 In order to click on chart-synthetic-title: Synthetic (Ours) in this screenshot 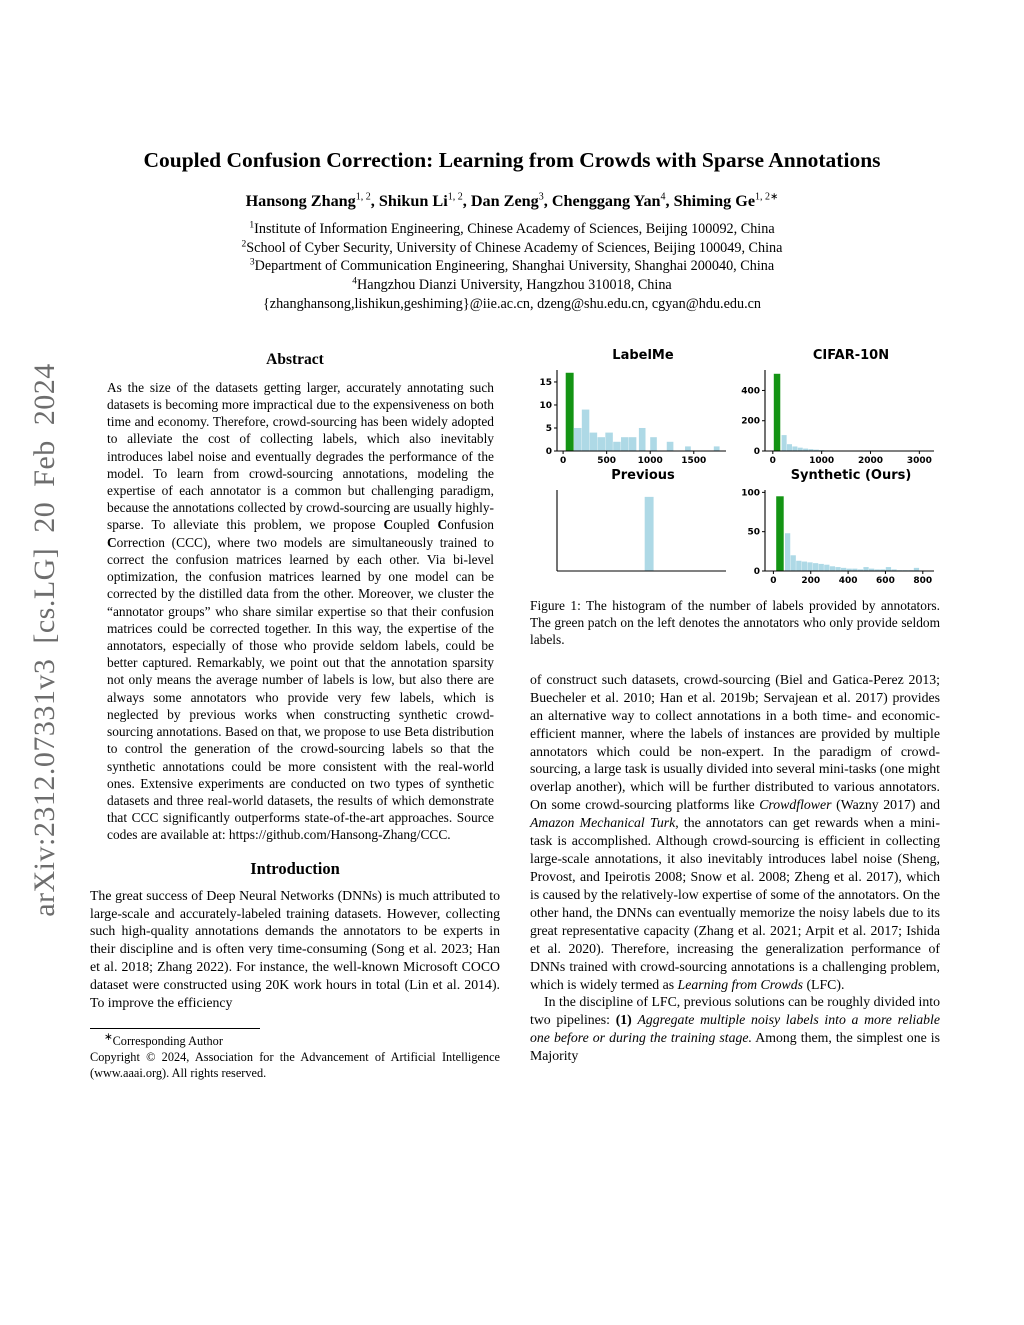, I will do `click(851, 475)`.